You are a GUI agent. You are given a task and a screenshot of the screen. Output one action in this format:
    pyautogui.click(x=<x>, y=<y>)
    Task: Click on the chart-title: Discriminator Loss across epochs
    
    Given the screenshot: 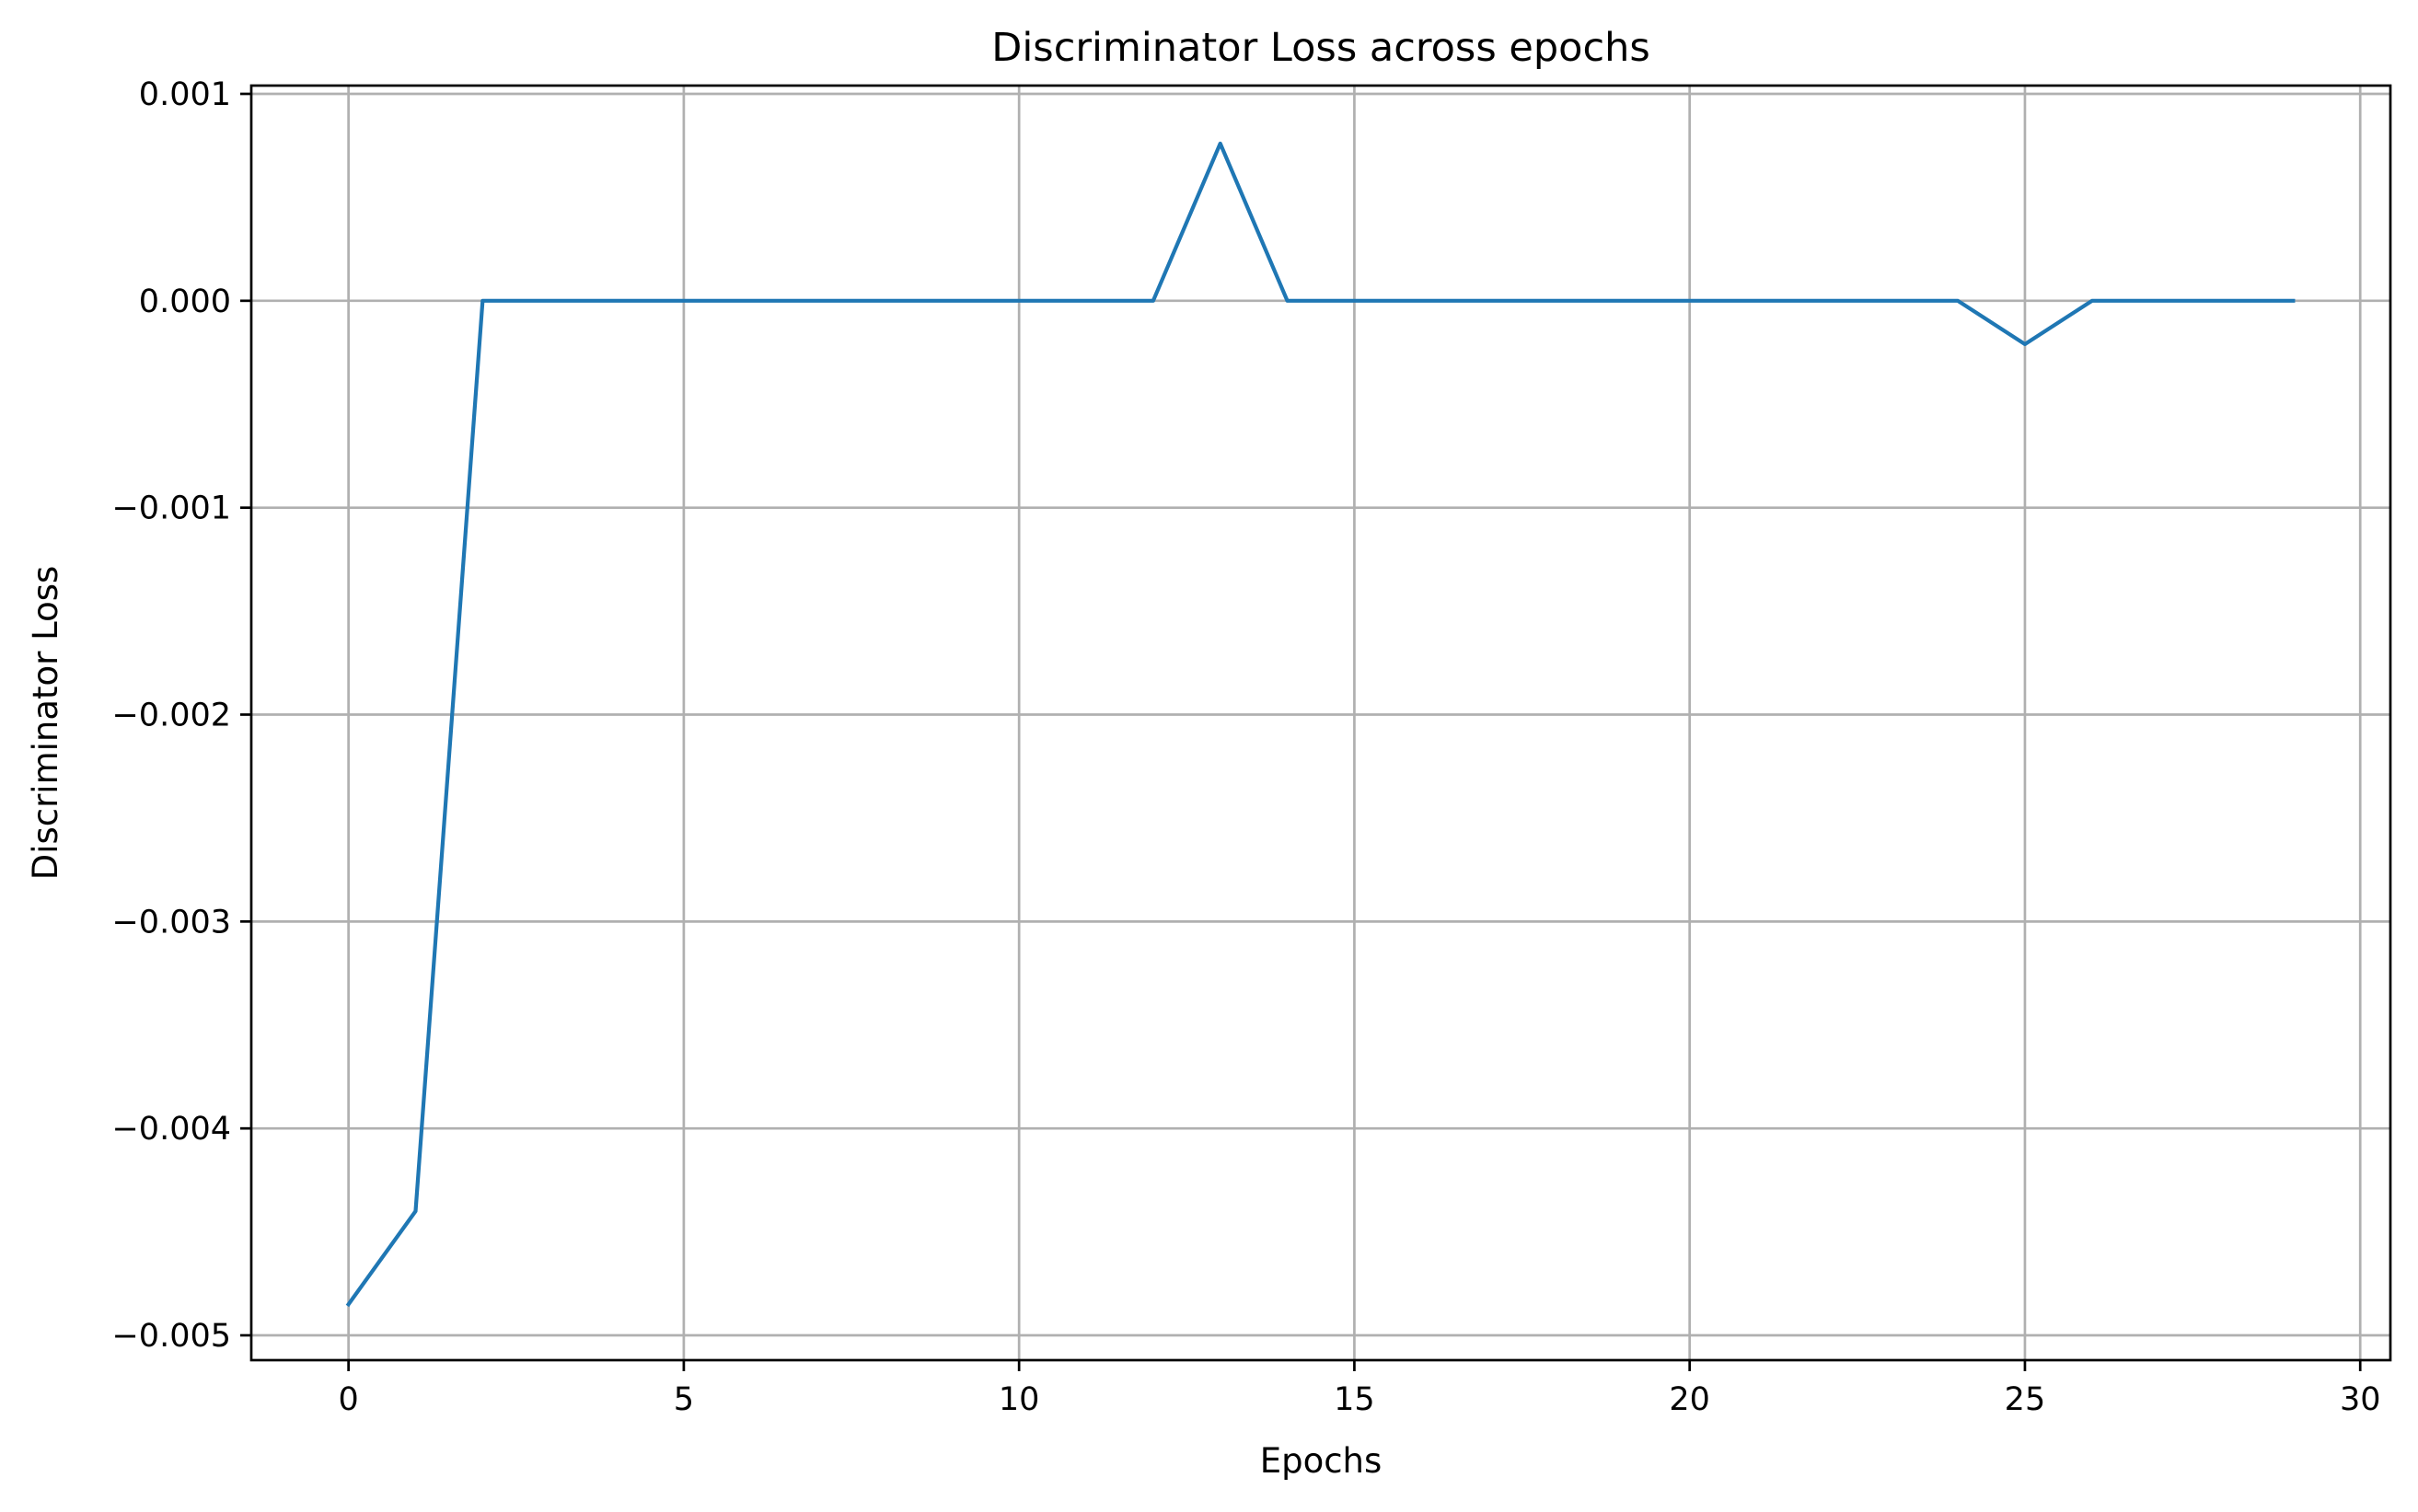 What is the action you would take?
    pyautogui.click(x=1320, y=48)
    